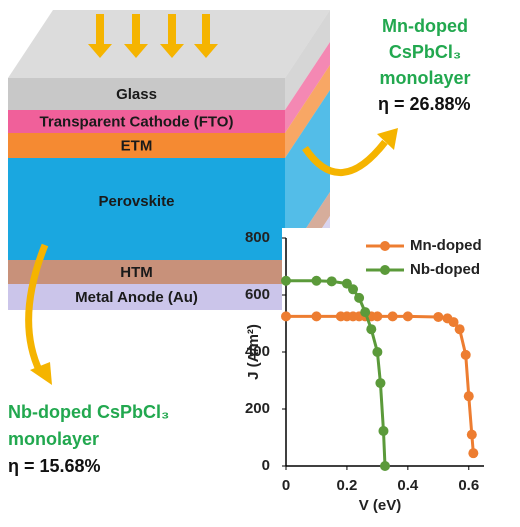 The image size is (520, 527). Describe the element at coordinates (88, 412) in the screenshot. I see `annotation: Nb-doped CsPbCl₃` at that location.